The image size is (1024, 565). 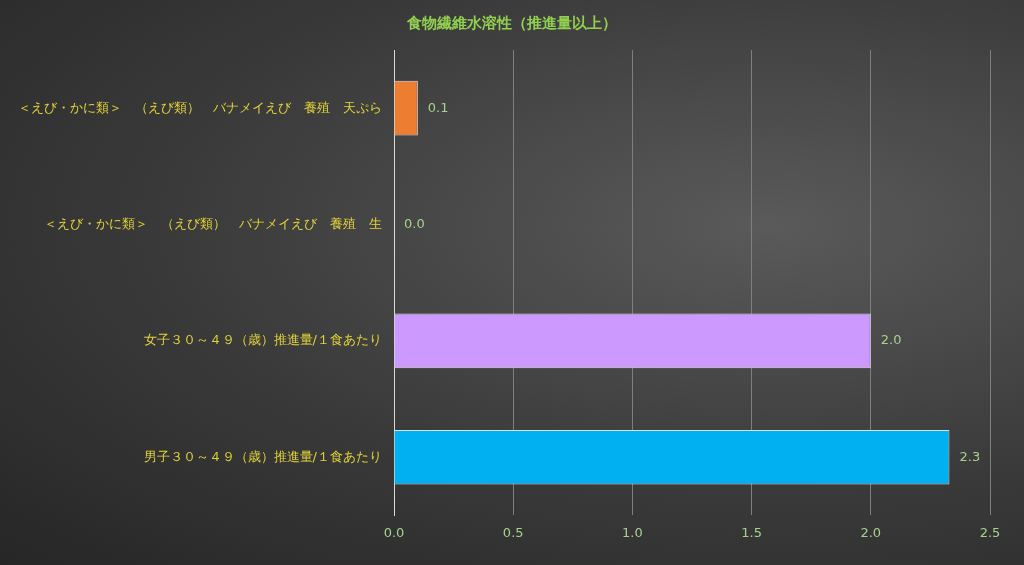 I want to click on x-tick-label: 0.5, so click(x=513, y=532).